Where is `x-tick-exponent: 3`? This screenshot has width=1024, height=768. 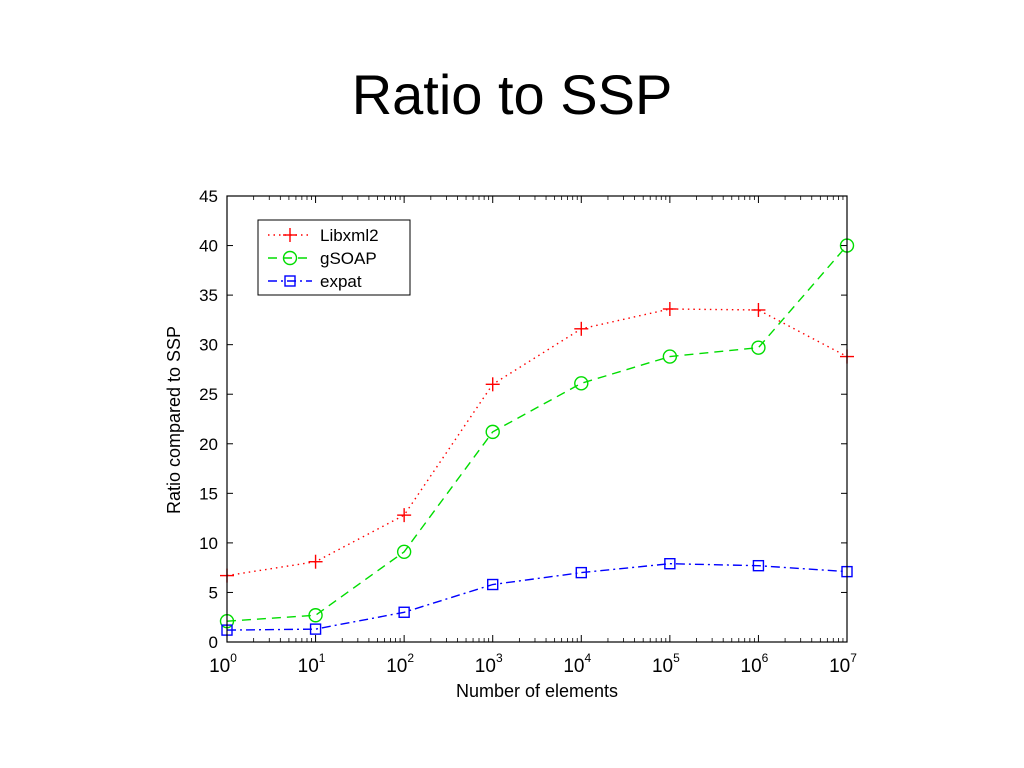 x-tick-exponent: 3 is located at coordinates (499, 658).